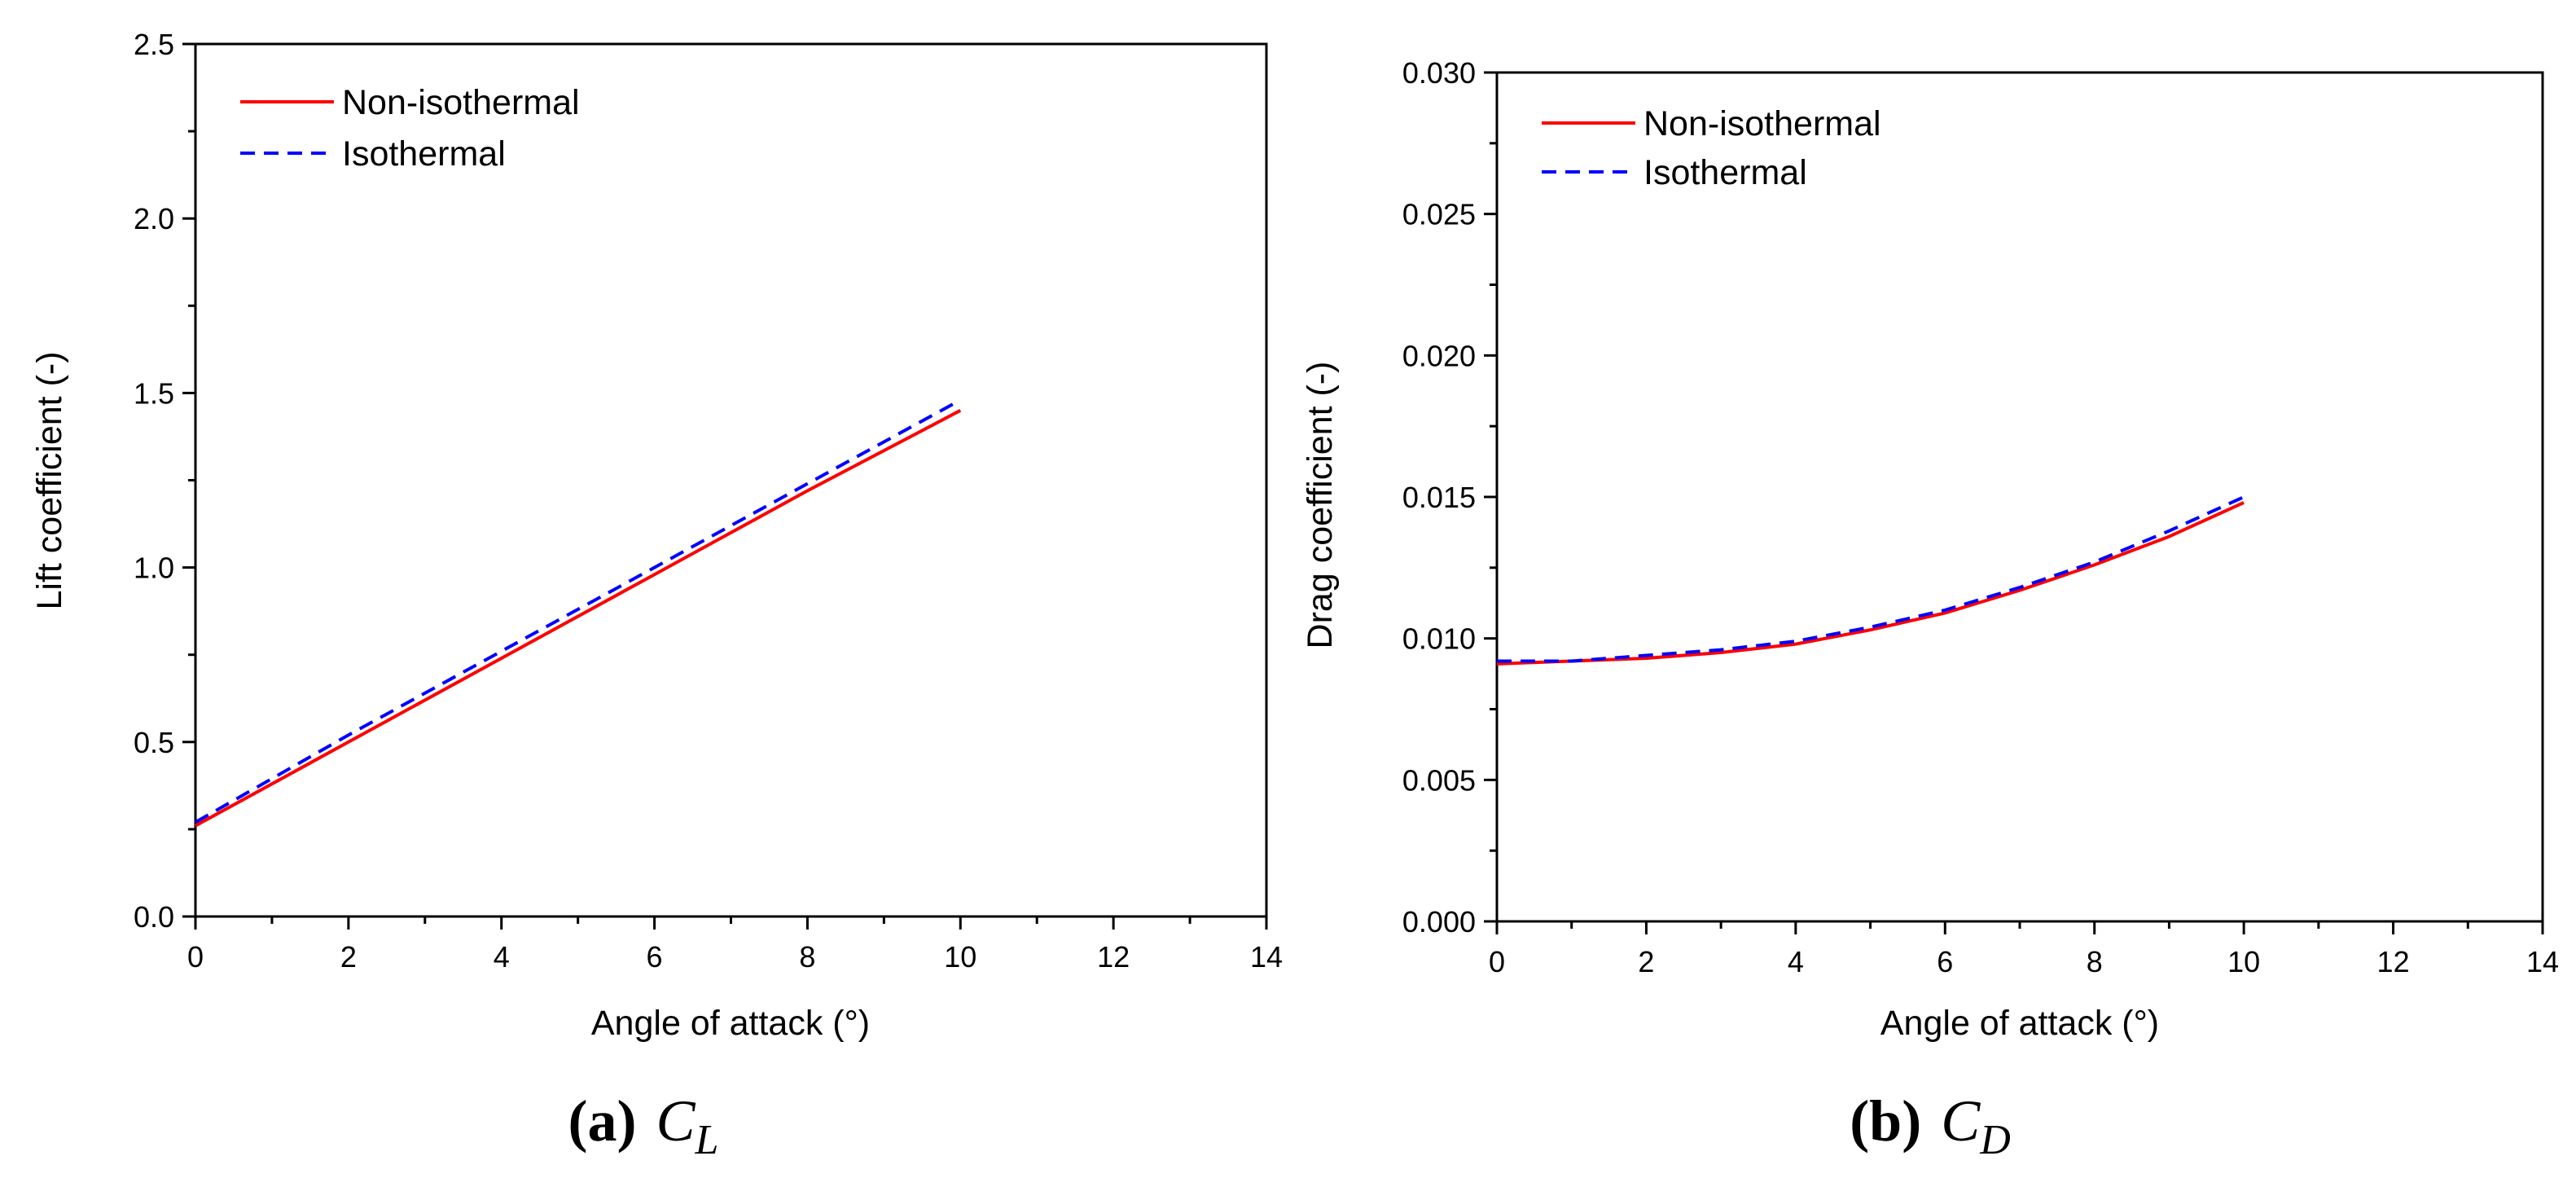  Describe the element at coordinates (154, 393) in the screenshot. I see `y-tick-label: 1.5` at that location.